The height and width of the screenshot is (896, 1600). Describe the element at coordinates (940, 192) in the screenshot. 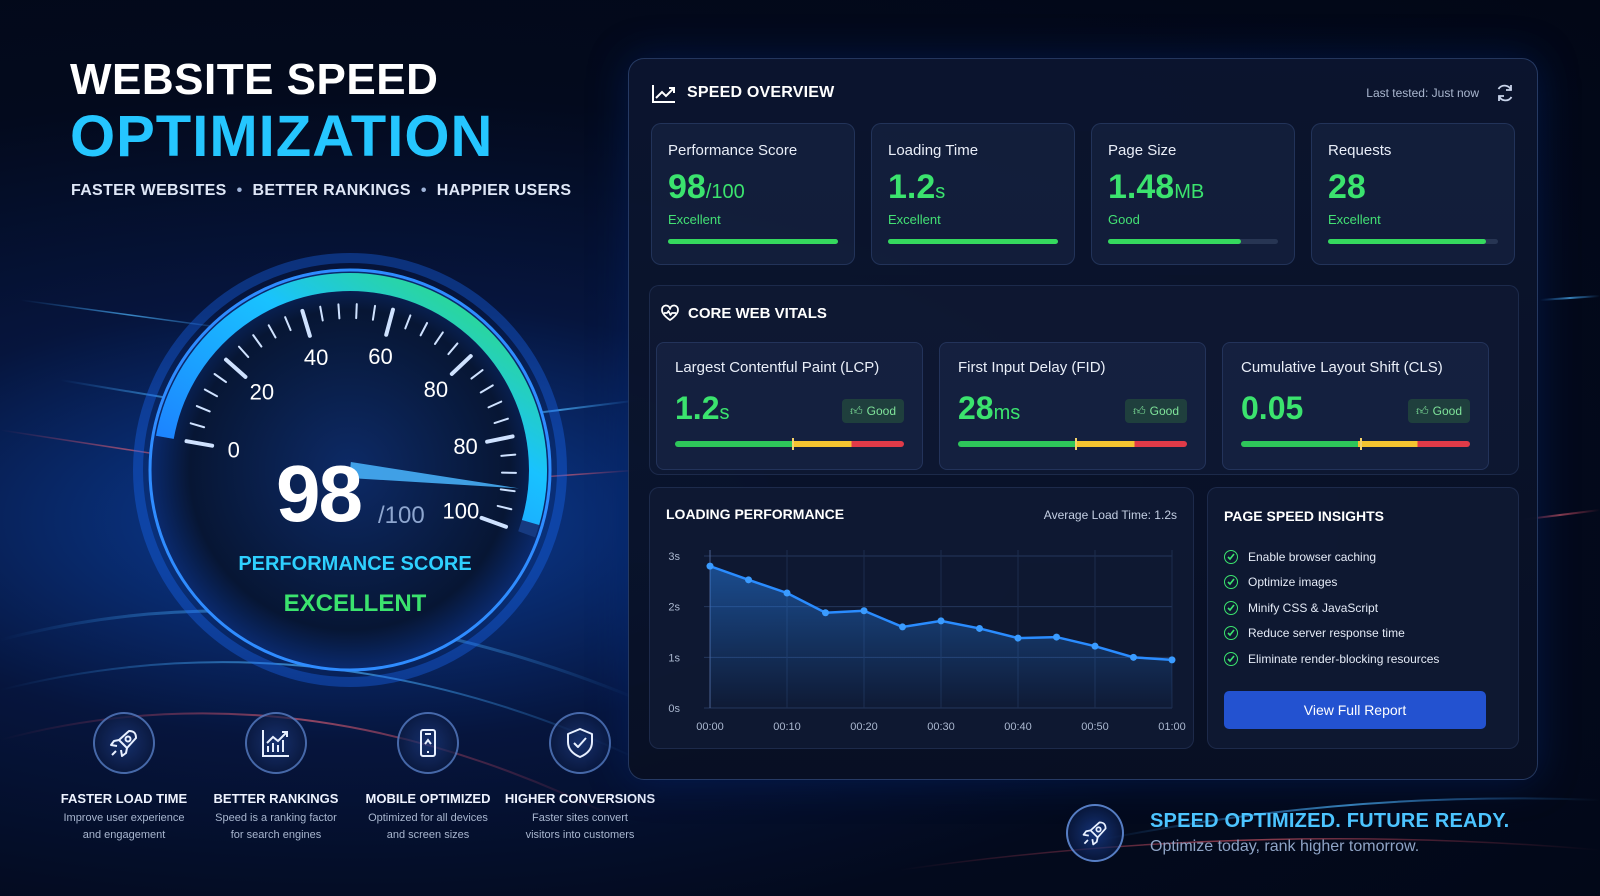

I see `stat-unit: s` at that location.